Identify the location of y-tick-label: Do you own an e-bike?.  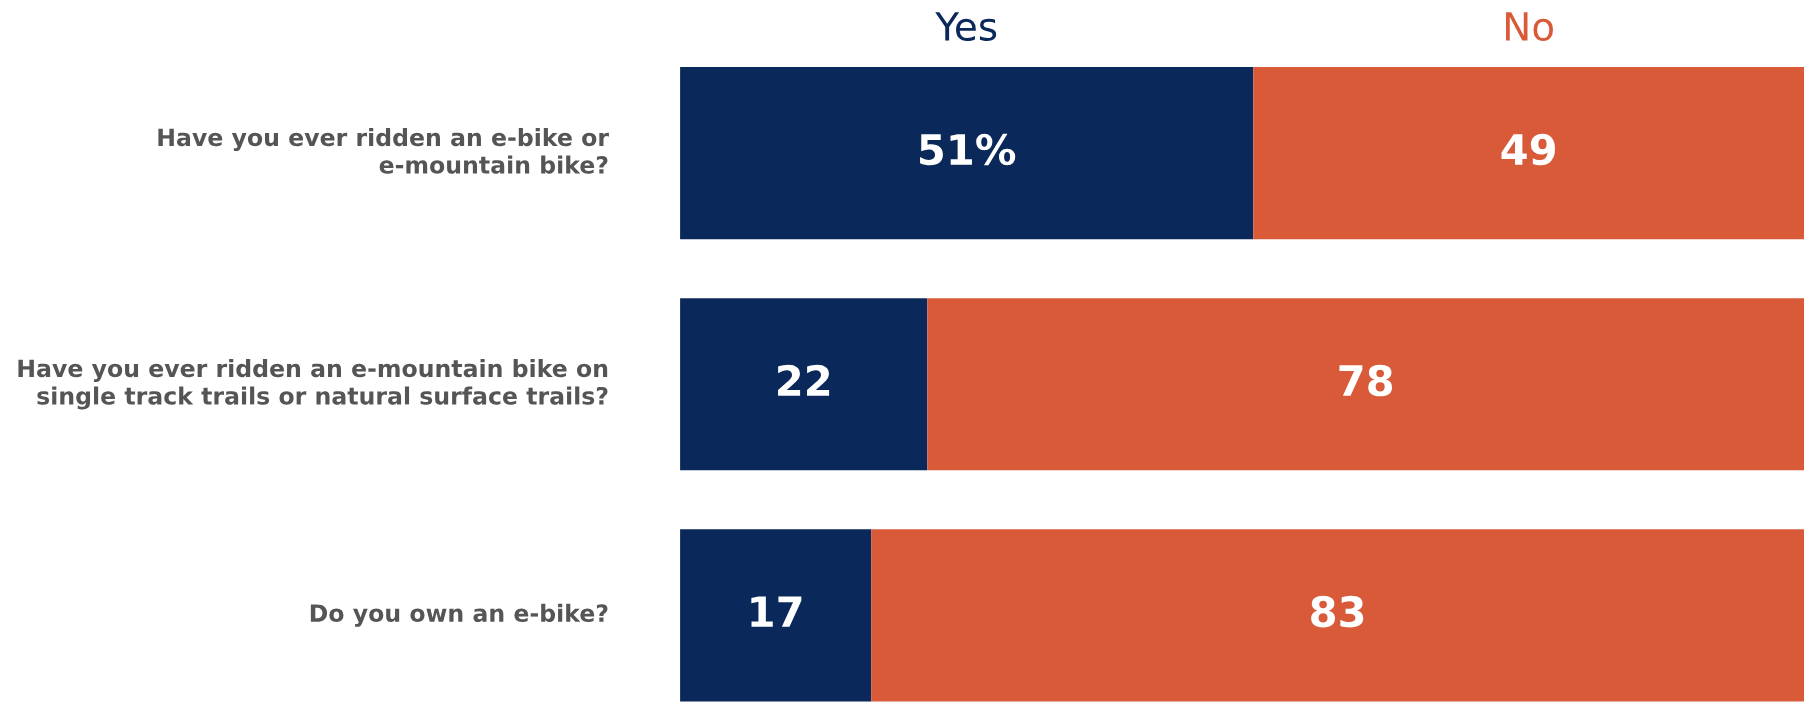
(459, 615).